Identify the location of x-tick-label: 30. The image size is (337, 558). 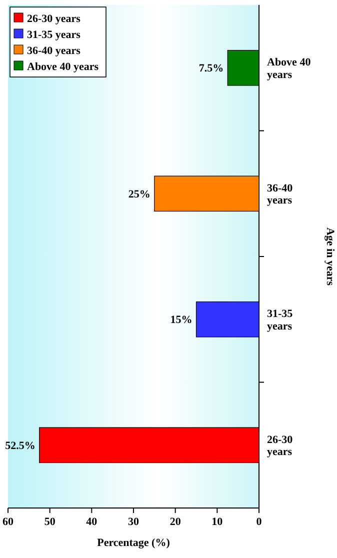
(134, 522).